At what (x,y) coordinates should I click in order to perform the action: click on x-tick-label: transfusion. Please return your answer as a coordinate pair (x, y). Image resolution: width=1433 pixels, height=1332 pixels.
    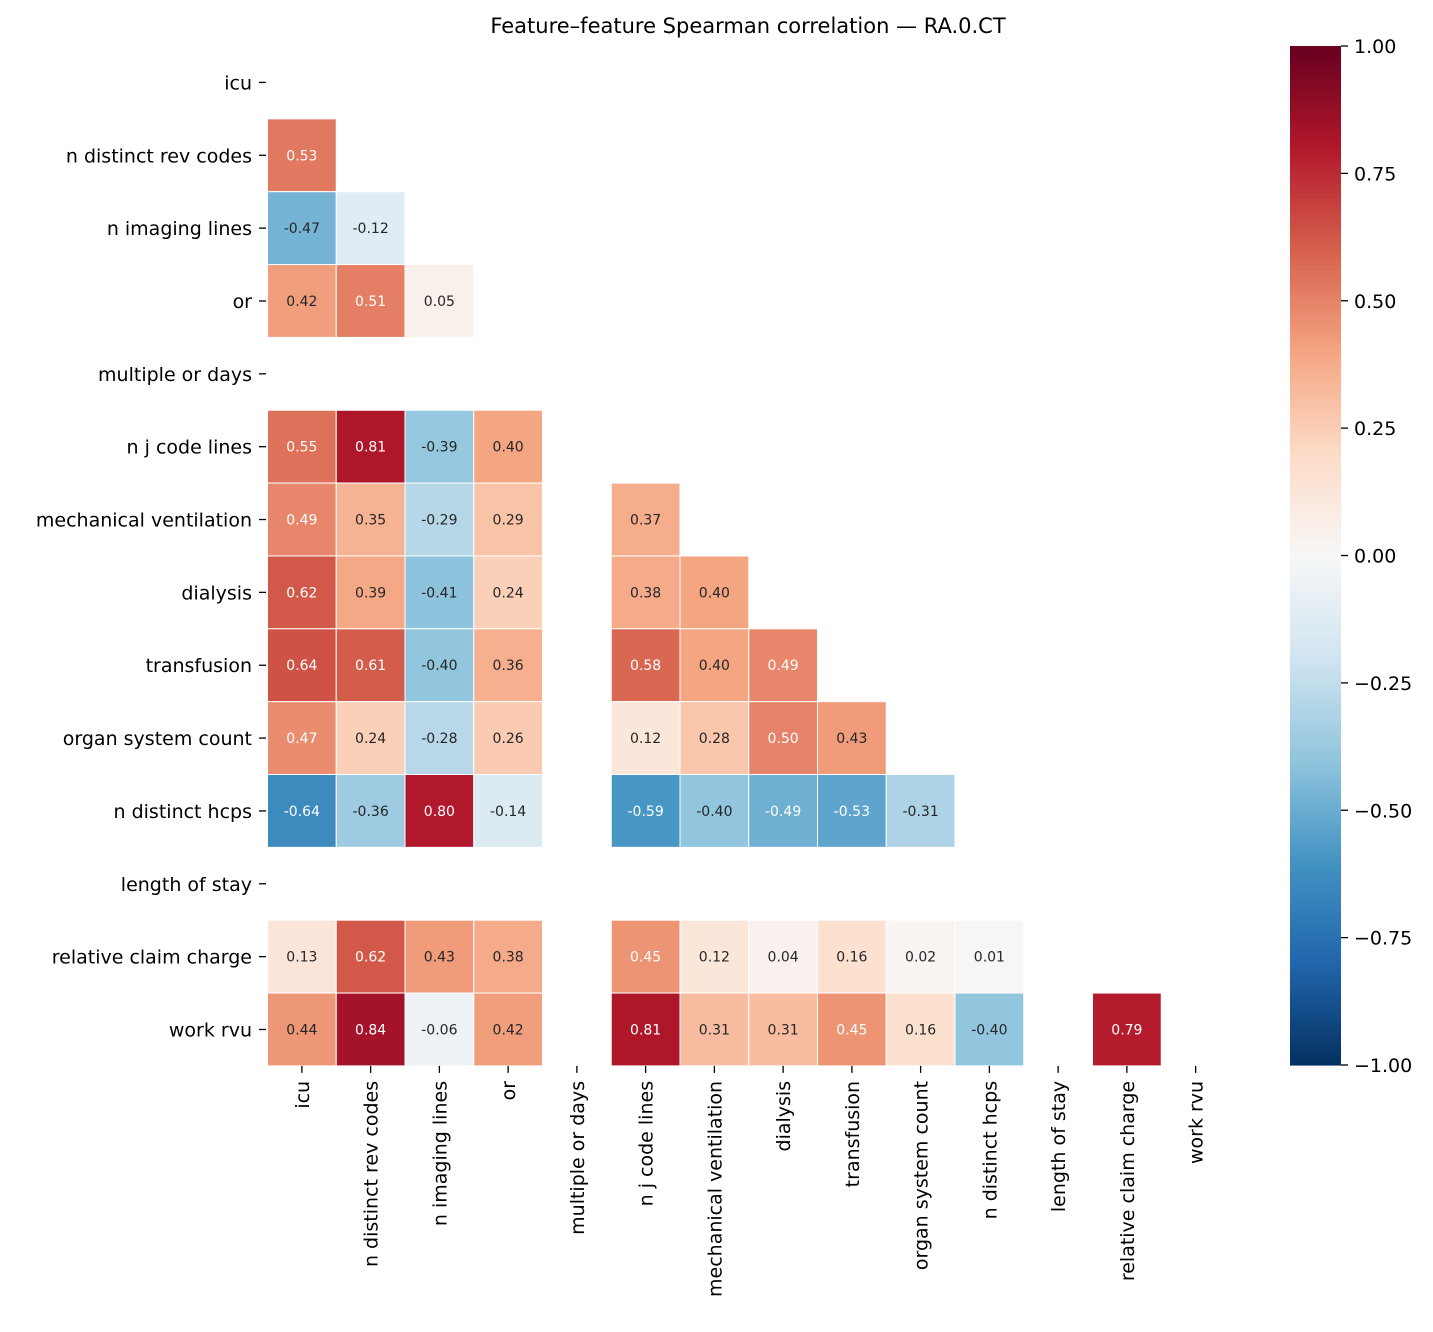
    Looking at the image, I should click on (853, 1134).